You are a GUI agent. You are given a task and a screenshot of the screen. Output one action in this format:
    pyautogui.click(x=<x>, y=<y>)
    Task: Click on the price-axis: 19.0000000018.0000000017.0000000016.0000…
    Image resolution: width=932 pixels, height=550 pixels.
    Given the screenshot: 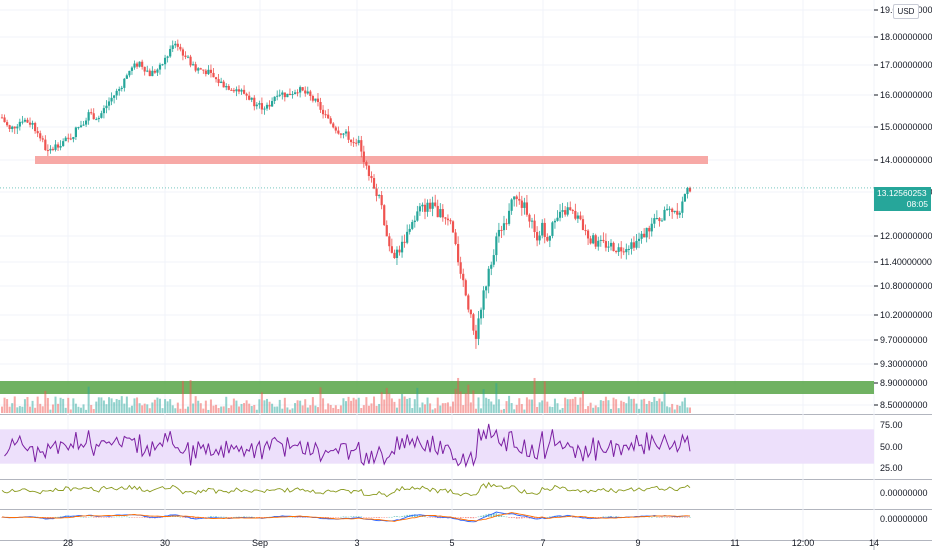 What is the action you would take?
    pyautogui.click(x=903, y=264)
    